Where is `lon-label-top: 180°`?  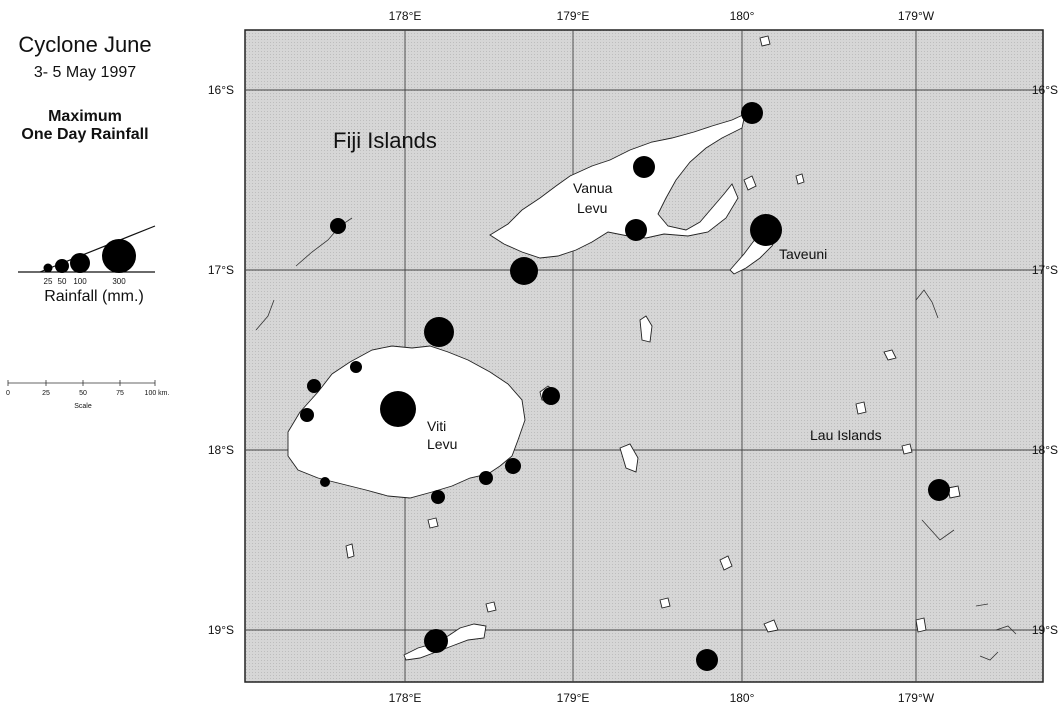 lon-label-top: 180° is located at coordinates (742, 16).